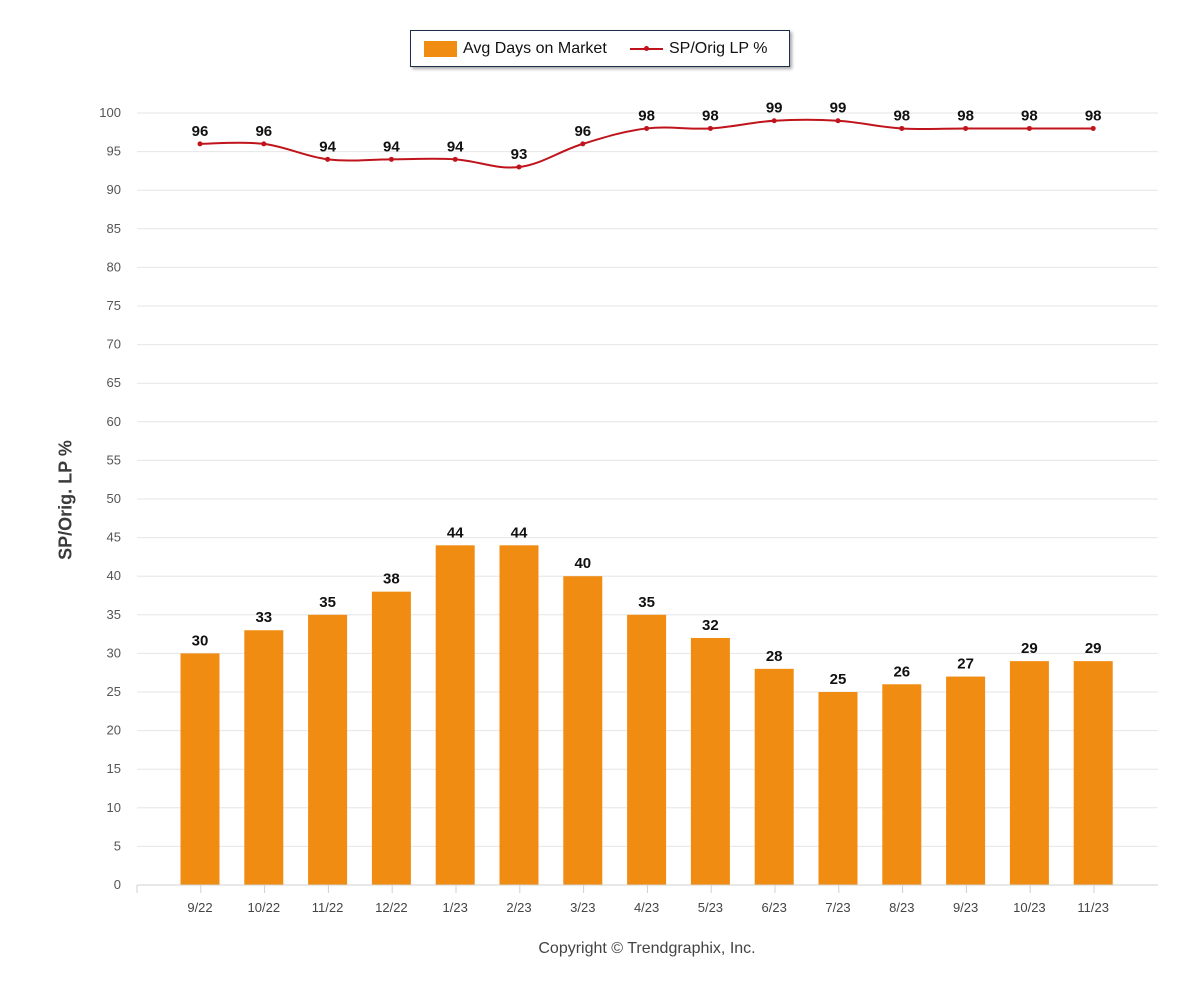 The width and height of the screenshot is (1200, 1000). Describe the element at coordinates (114, 807) in the screenshot. I see `y-tick-label: 10` at that location.